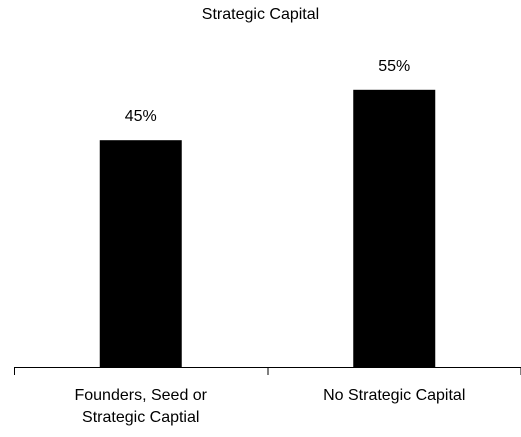  I want to click on chart-title: Strategic Capital, so click(260, 14).